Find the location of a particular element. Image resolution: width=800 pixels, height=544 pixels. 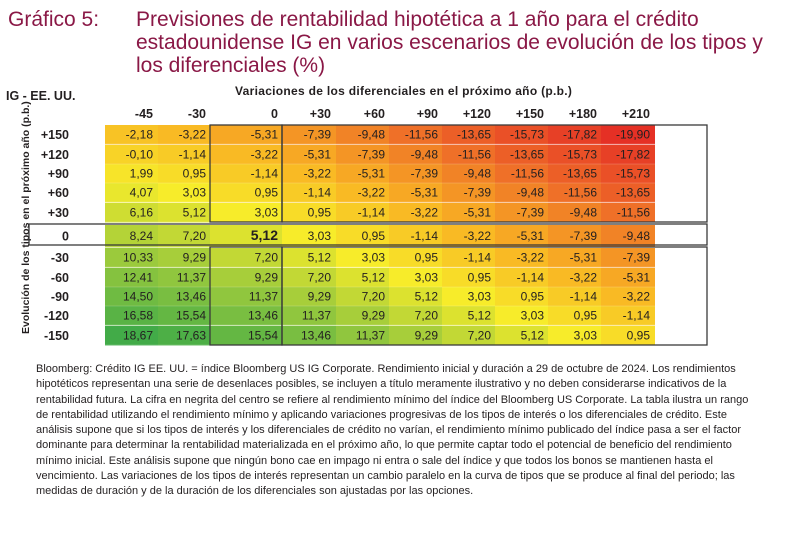

y-tick-label: +120 is located at coordinates (55, 155).